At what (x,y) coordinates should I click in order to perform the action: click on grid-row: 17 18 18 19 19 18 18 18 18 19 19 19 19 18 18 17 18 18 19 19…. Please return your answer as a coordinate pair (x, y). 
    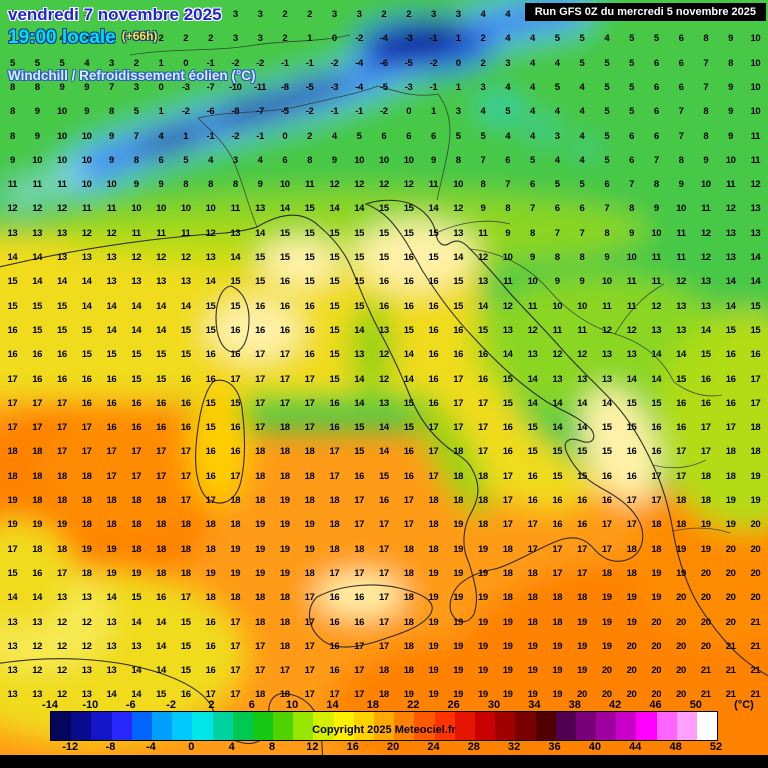
    Looking at the image, I should click on (384, 550).